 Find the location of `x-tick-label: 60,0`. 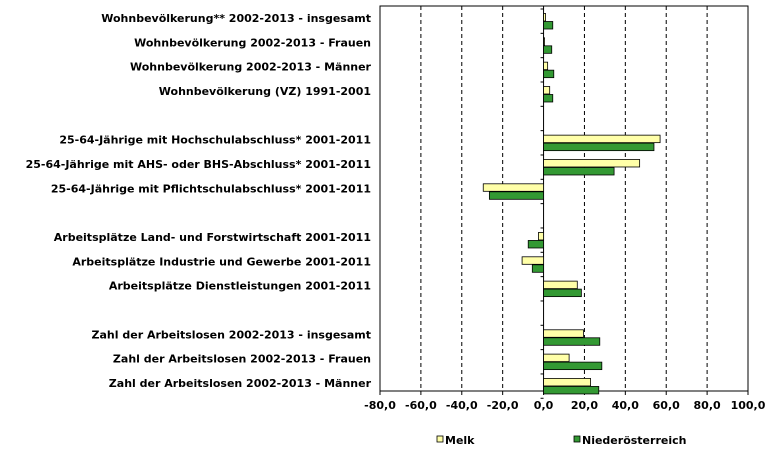

x-tick-label: 60,0 is located at coordinates (666, 405).